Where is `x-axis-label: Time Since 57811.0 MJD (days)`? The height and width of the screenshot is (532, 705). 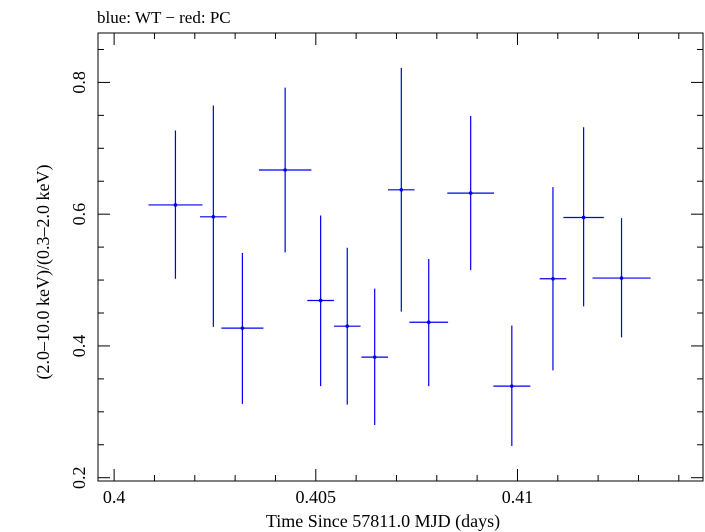 x-axis-label: Time Since 57811.0 MJD (days) is located at coordinates (383, 521).